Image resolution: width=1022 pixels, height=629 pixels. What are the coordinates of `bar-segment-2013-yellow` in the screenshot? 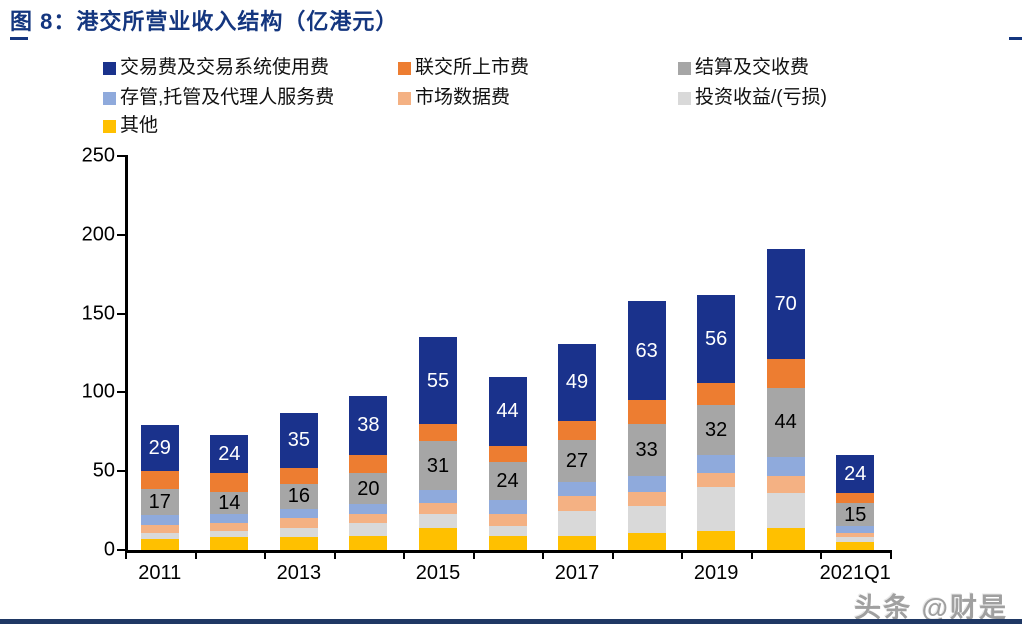 It's located at (298, 543).